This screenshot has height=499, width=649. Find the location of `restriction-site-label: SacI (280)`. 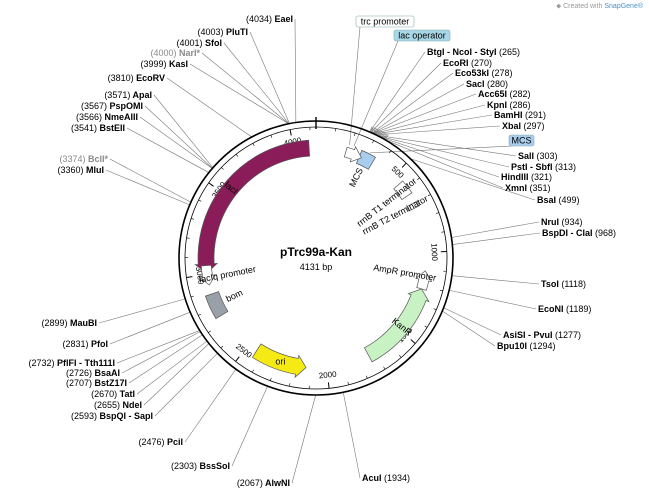

restriction-site-label: SacI (280) is located at coordinates (487, 84).